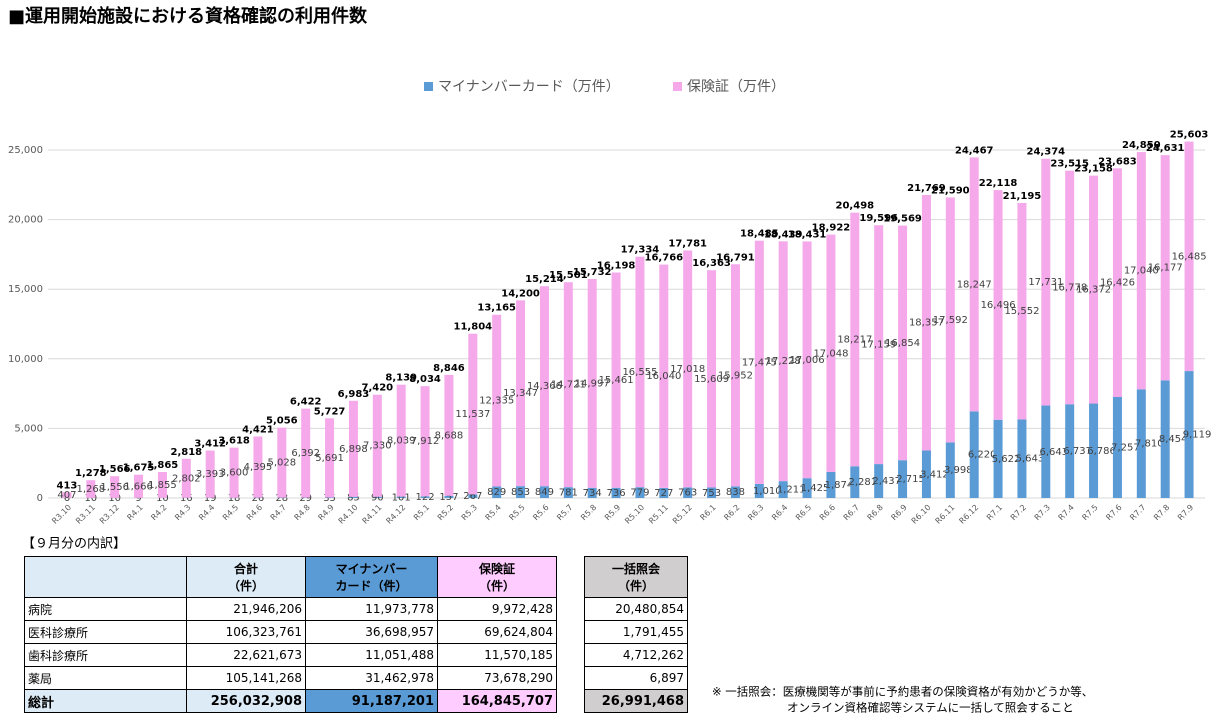 This screenshot has height=716, width=1214. Describe the element at coordinates (1117, 283) in the screenshot. I see `value-label: 16,426` at that location.